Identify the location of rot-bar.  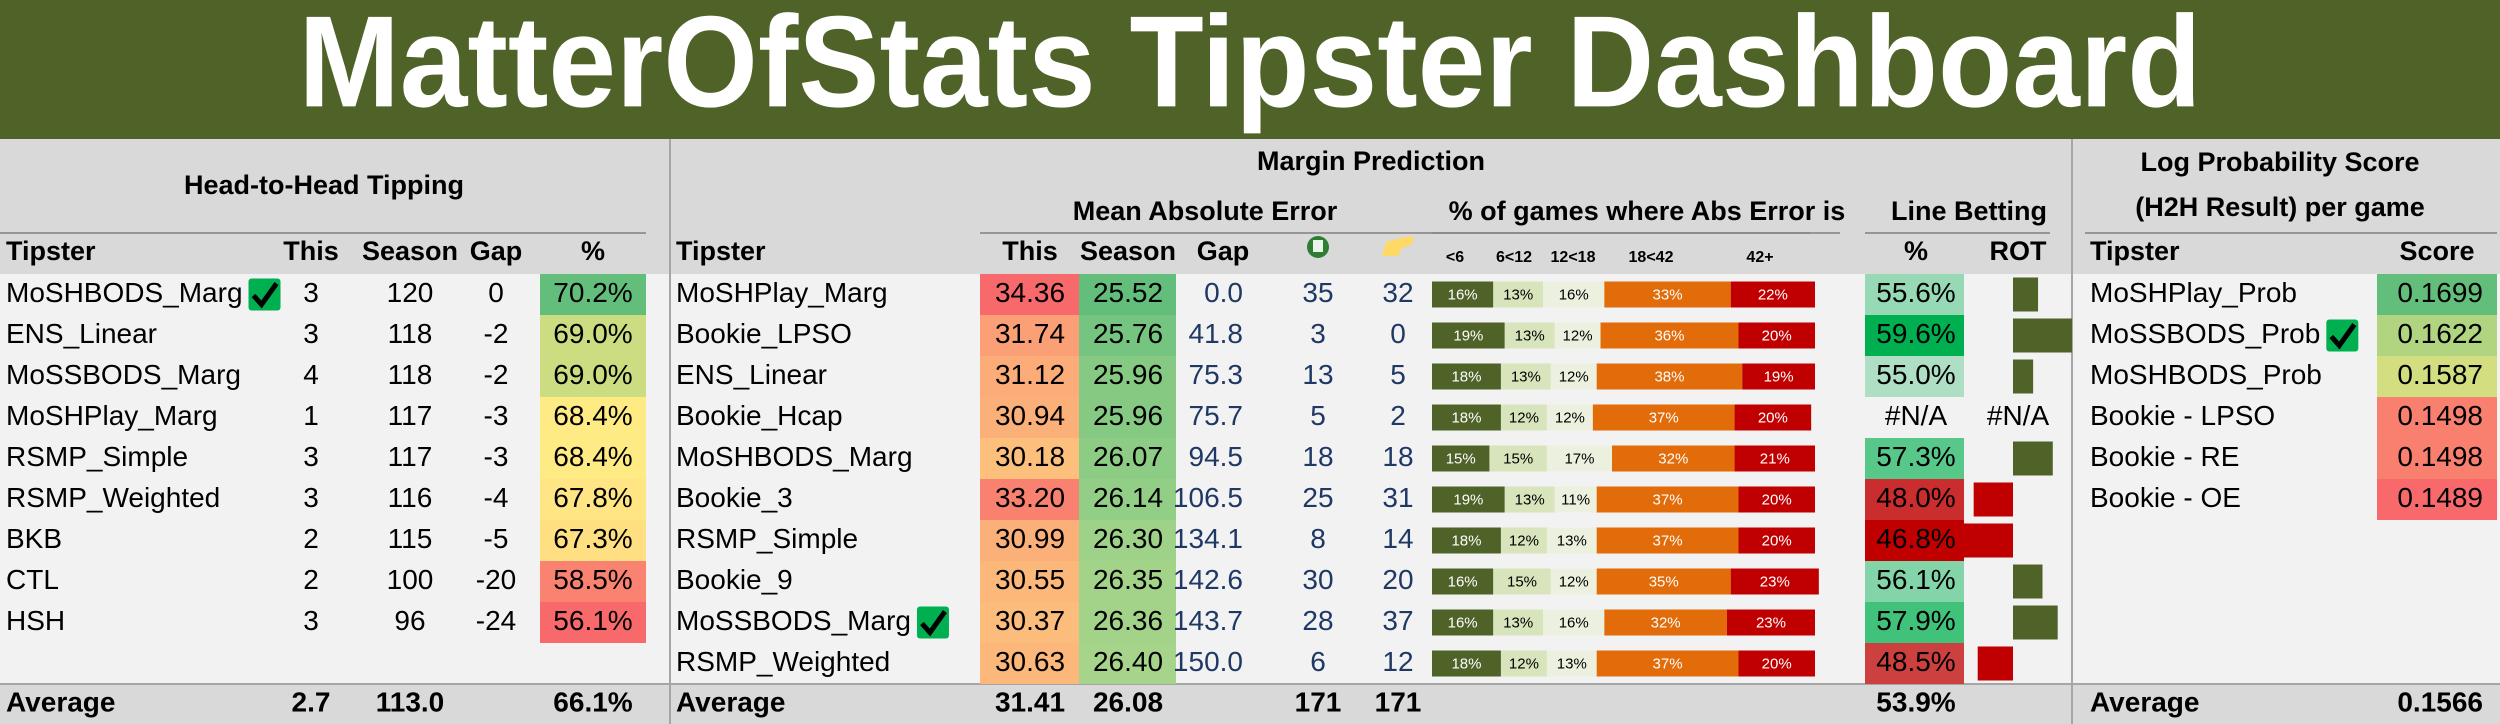
(2033, 458).